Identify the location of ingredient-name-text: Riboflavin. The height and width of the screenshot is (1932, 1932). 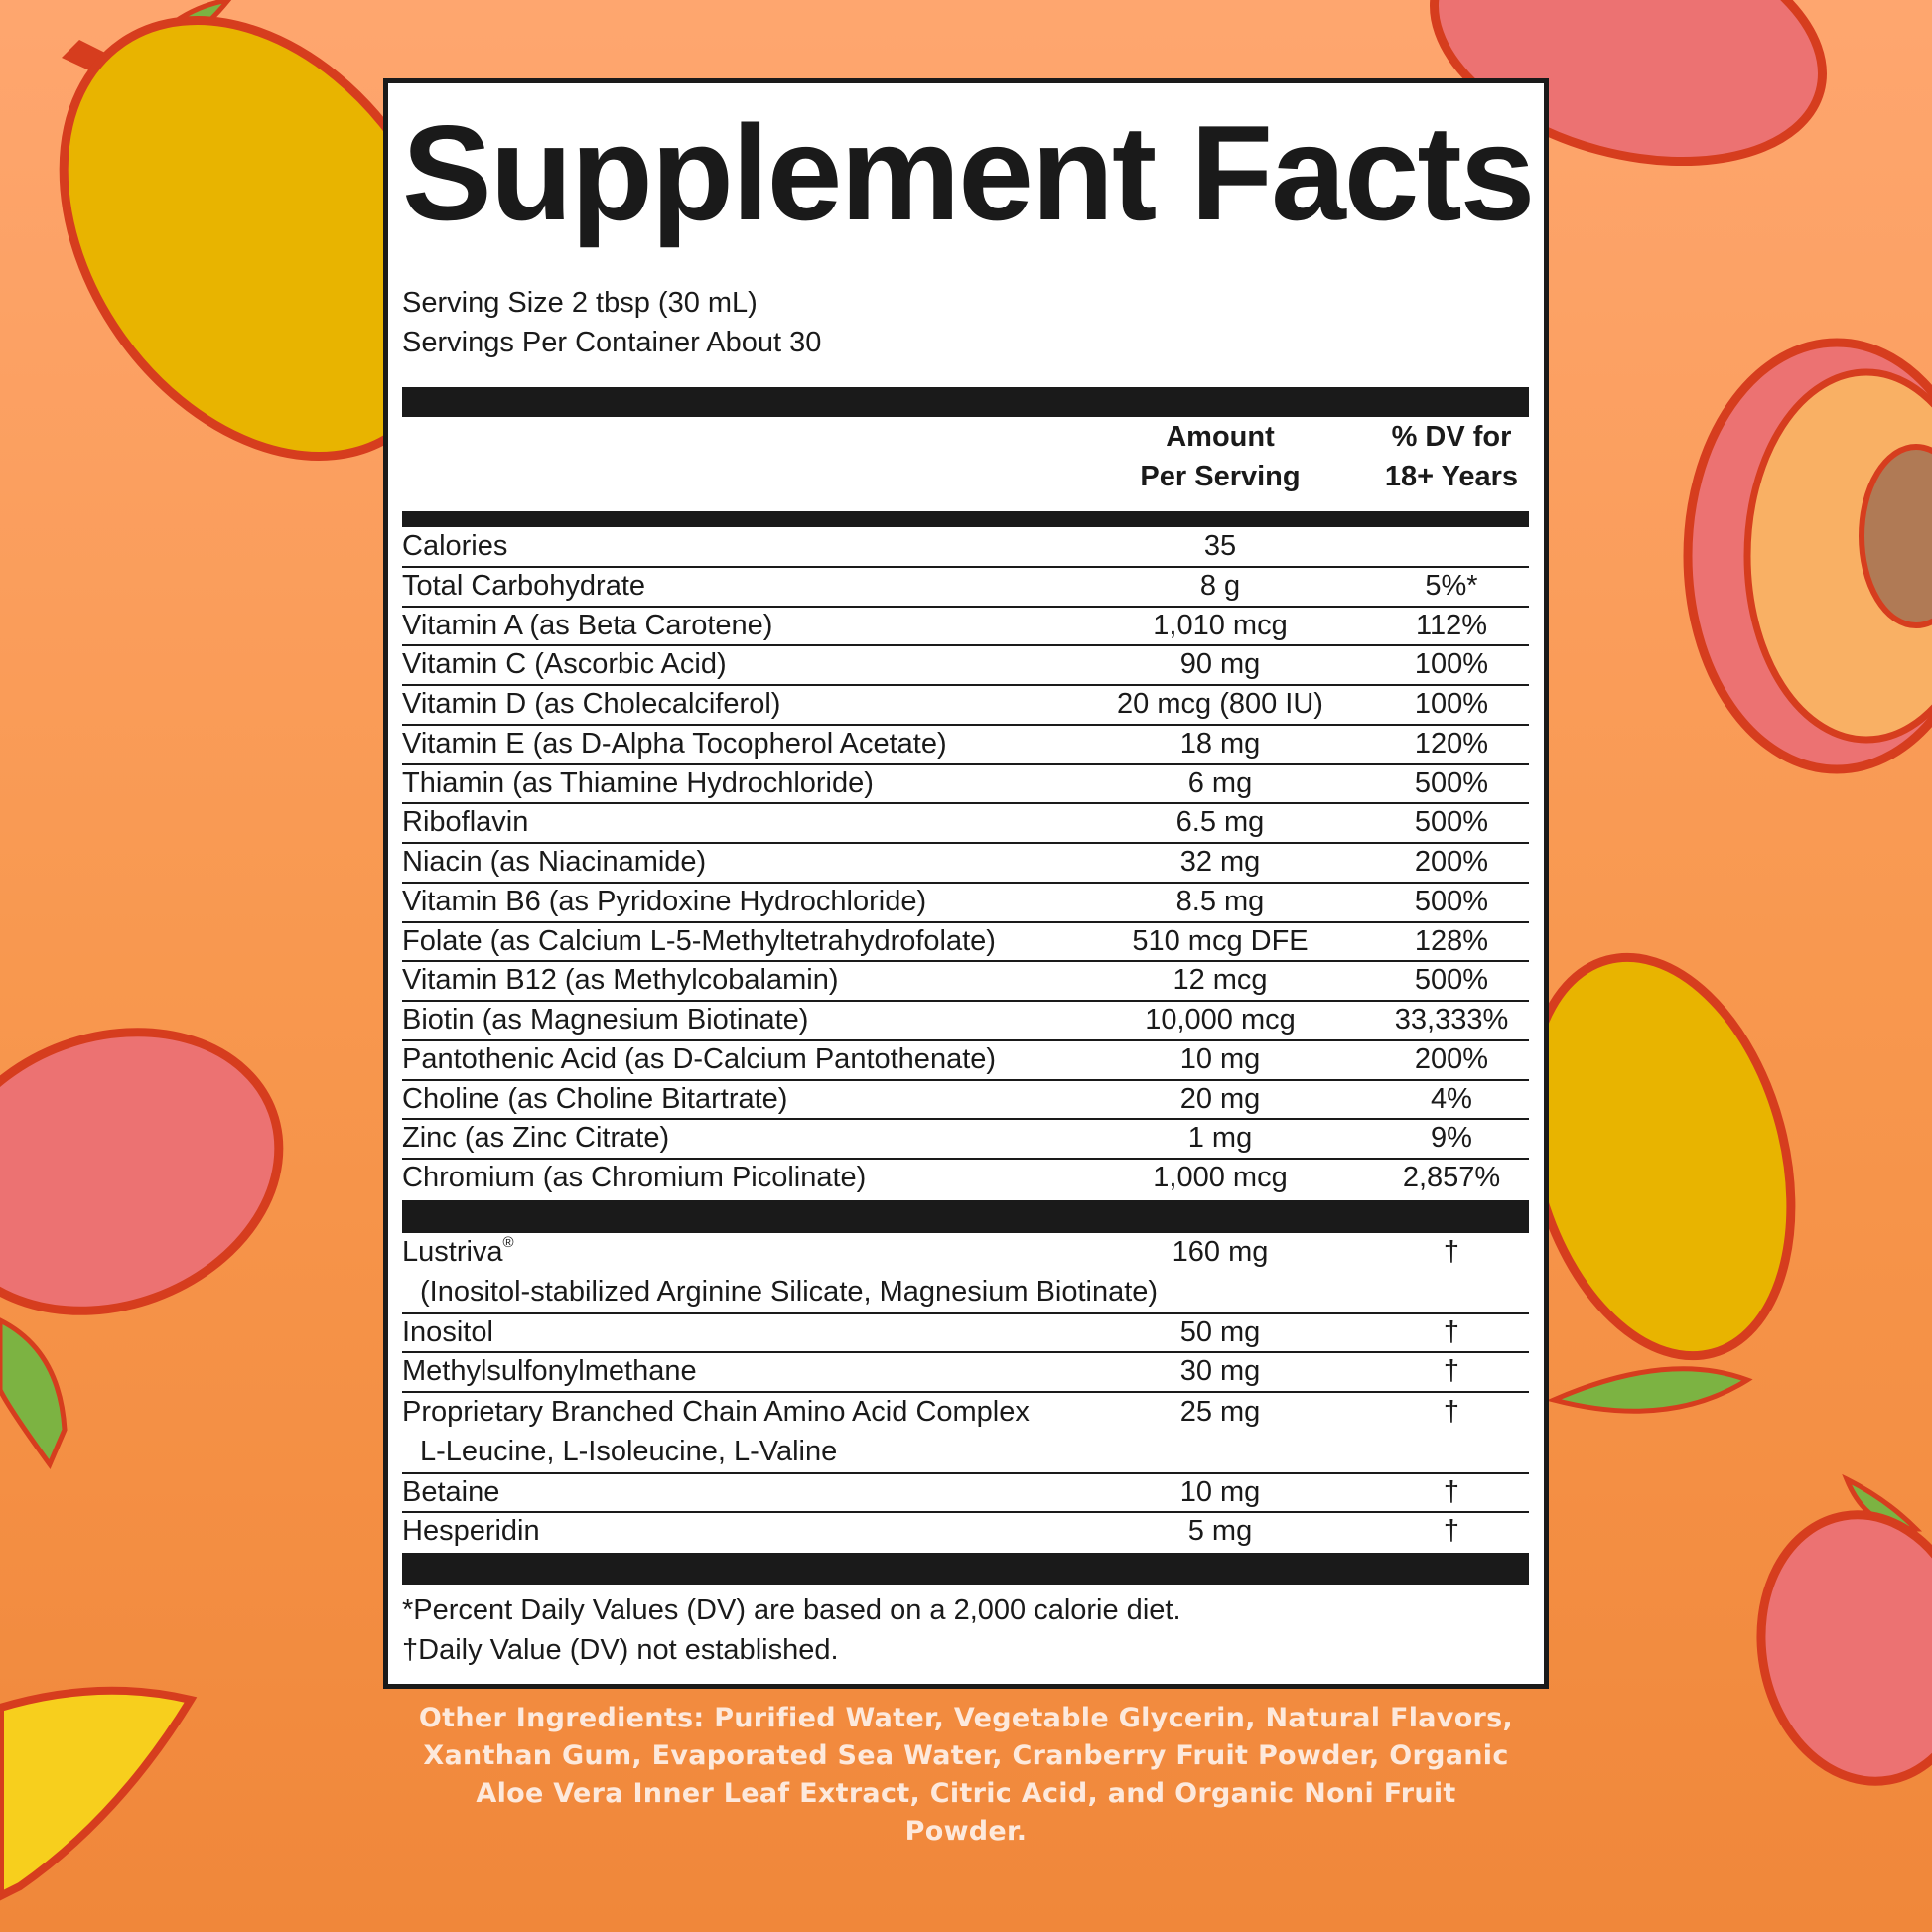
(466, 822).